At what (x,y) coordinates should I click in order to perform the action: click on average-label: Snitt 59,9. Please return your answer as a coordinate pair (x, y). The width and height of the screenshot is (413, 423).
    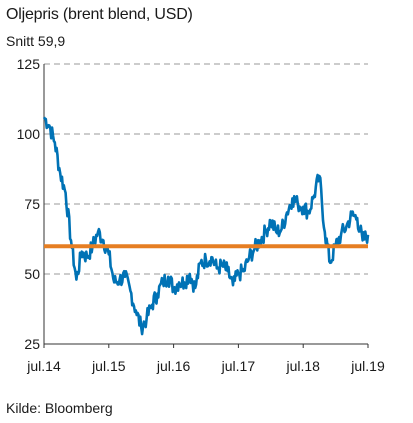
    Looking at the image, I should click on (36, 41).